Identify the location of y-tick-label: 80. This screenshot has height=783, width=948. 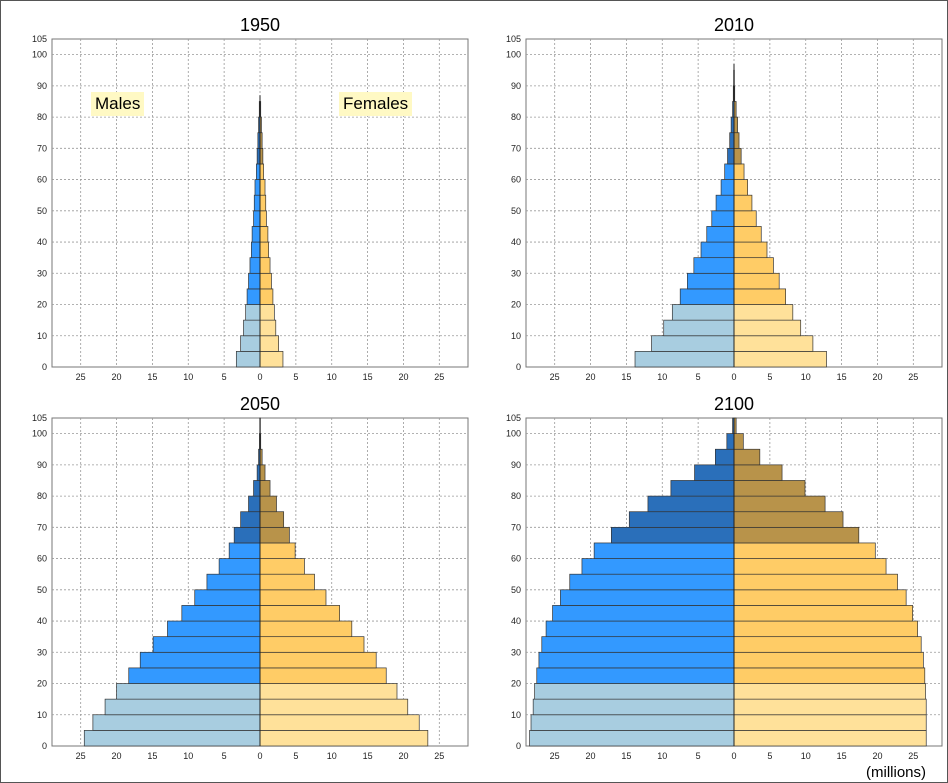
(516, 496).